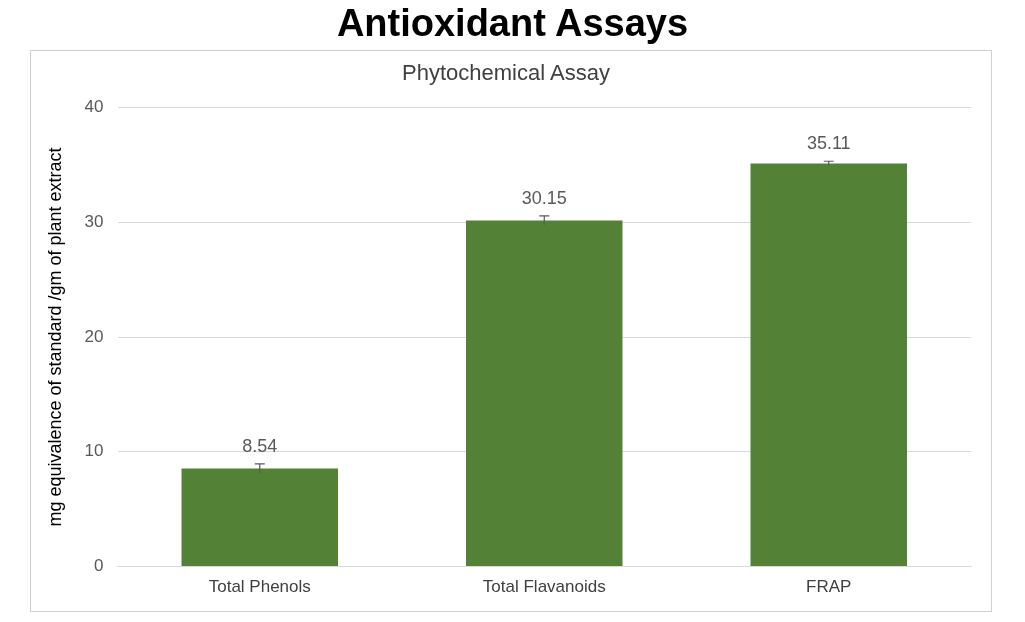  I want to click on data-label: 35.11, so click(828, 143).